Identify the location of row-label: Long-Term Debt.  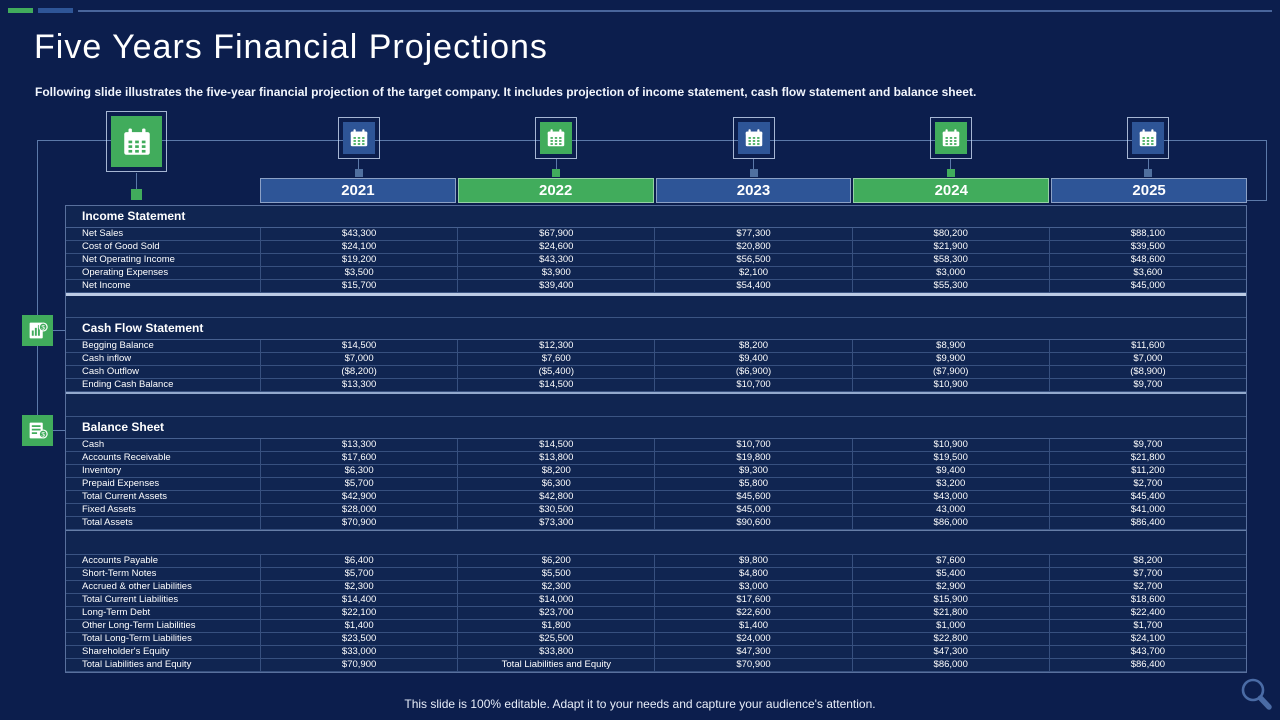
(163, 613).